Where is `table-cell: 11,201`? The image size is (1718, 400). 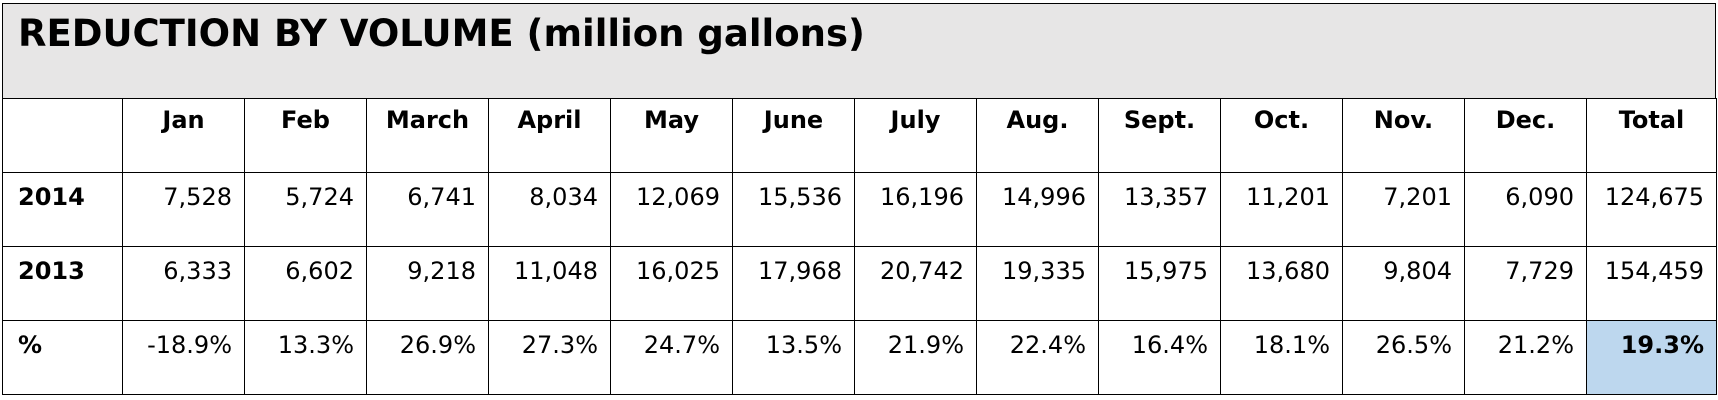
table-cell: 11,201 is located at coordinates (1281, 209).